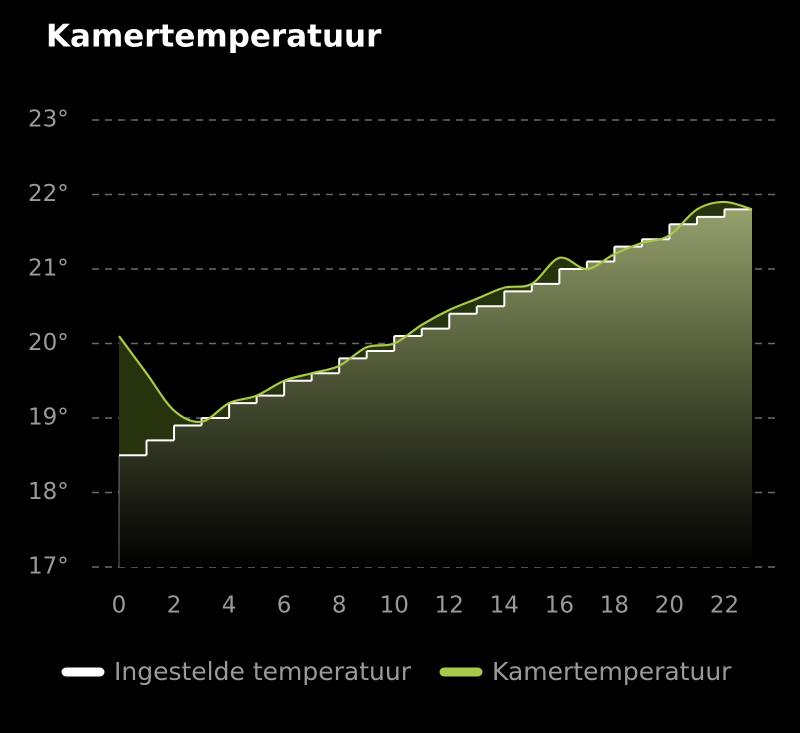 This screenshot has height=733, width=800. What do you see at coordinates (48, 120) in the screenshot?
I see `y-tick-label: 23°` at bounding box center [48, 120].